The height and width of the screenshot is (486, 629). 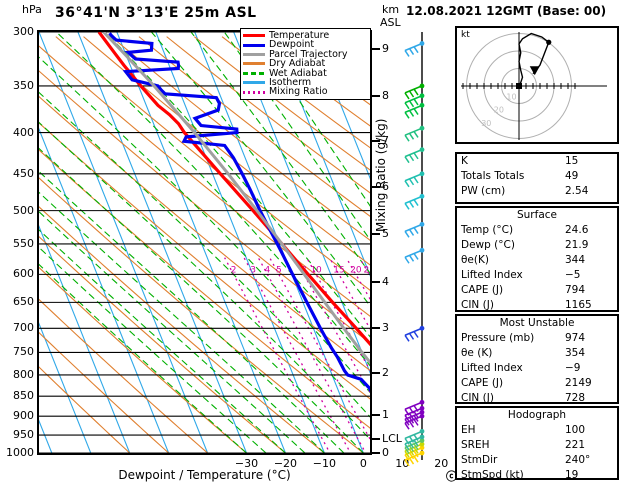 I want to click on pressure-tick-950: 950, so click(x=23, y=435).